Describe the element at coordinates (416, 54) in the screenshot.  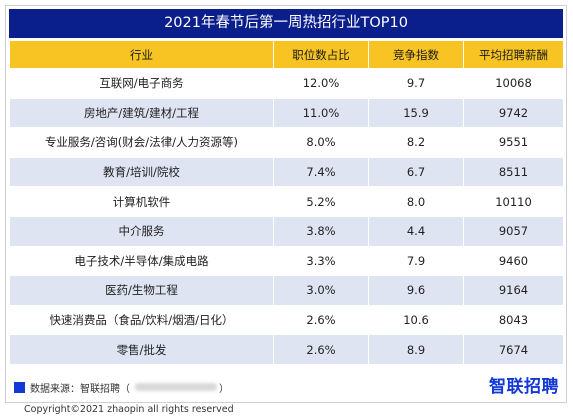
I see `column-header: 竞争指数` at that location.